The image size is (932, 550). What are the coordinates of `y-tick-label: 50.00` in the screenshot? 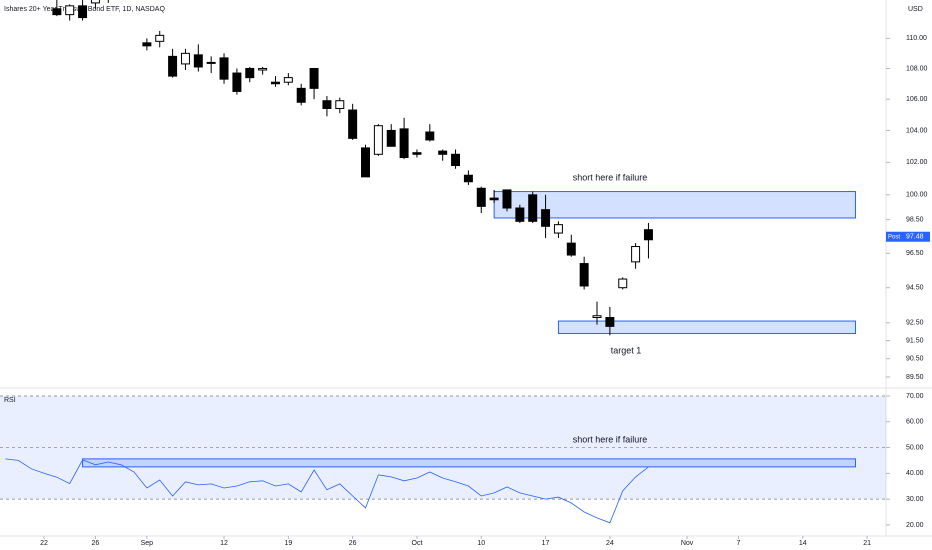 It's located at (915, 447).